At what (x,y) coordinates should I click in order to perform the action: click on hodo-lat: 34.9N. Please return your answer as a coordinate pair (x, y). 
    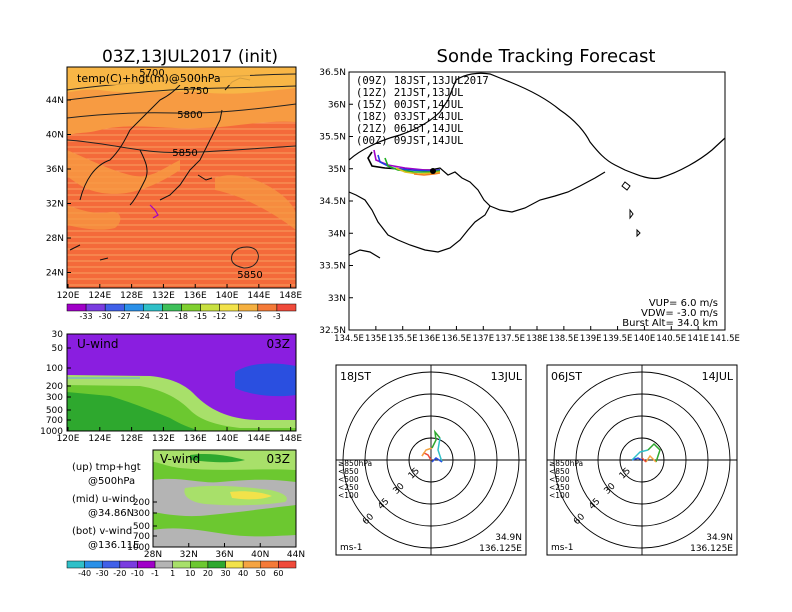
    Looking at the image, I should click on (508, 538).